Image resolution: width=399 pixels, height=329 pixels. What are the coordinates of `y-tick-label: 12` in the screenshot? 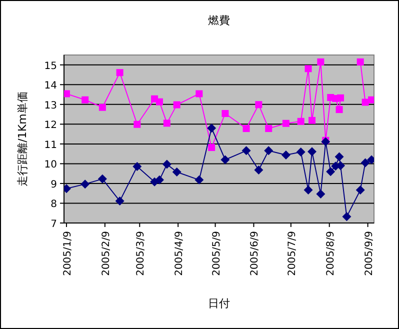 It's located at (50, 126).